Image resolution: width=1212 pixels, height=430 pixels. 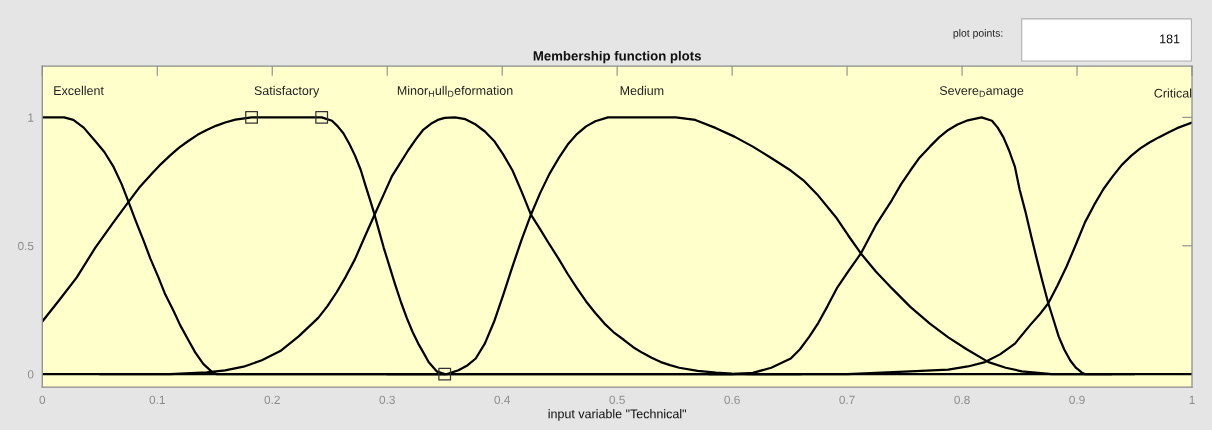 What do you see at coordinates (1173, 93) in the screenshot?
I see `series-label: Critical` at bounding box center [1173, 93].